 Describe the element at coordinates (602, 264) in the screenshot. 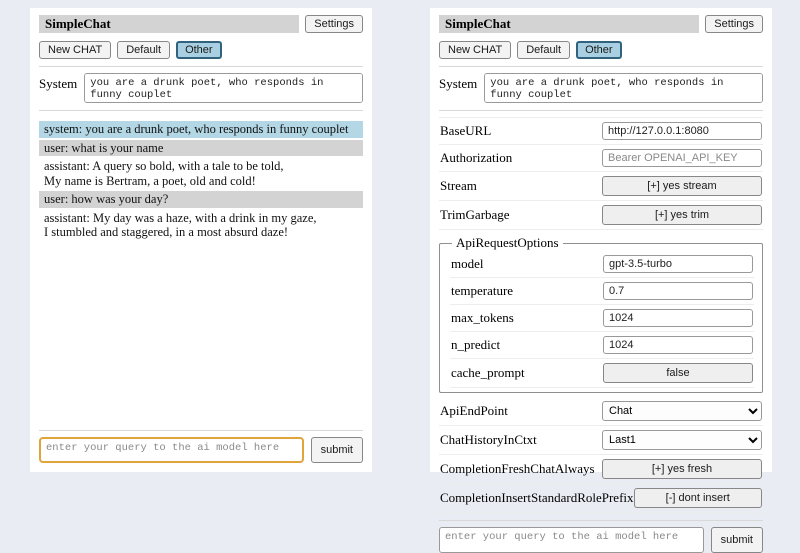

I see `setting-row-model: model` at that location.